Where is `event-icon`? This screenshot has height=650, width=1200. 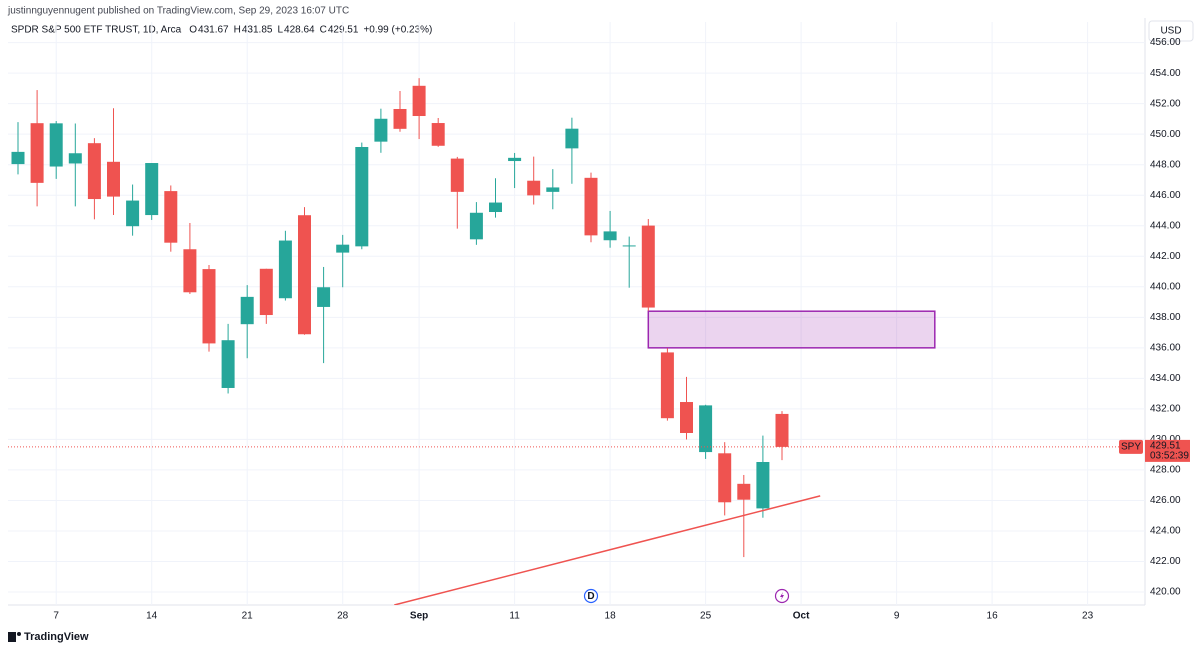 event-icon is located at coordinates (782, 596).